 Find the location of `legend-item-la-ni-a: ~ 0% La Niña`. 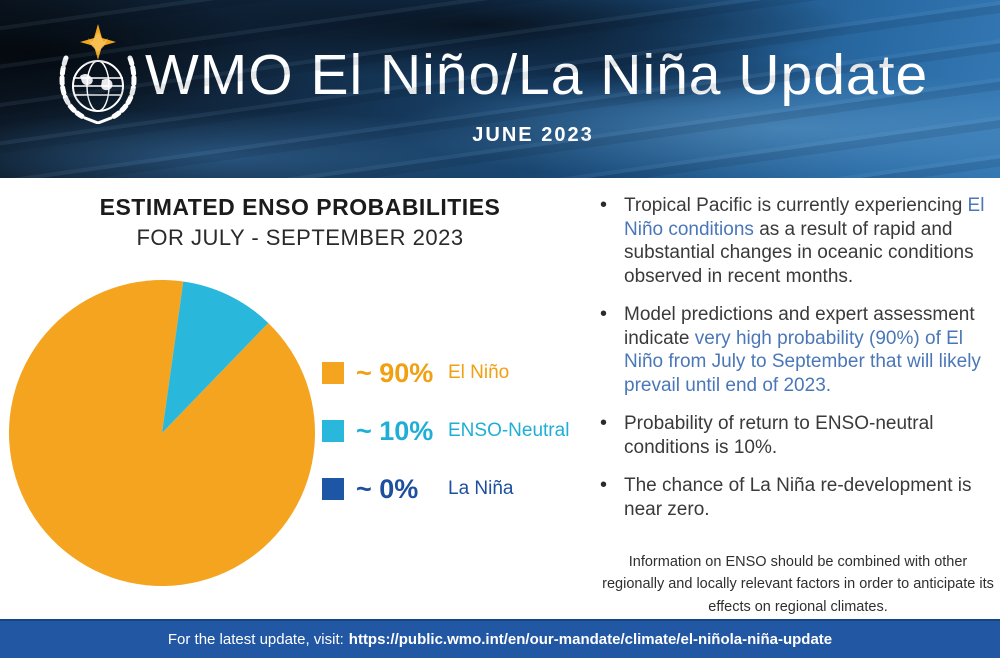

legend-item-la-ni-a: ~ 0% La Niña is located at coordinates (457, 489).